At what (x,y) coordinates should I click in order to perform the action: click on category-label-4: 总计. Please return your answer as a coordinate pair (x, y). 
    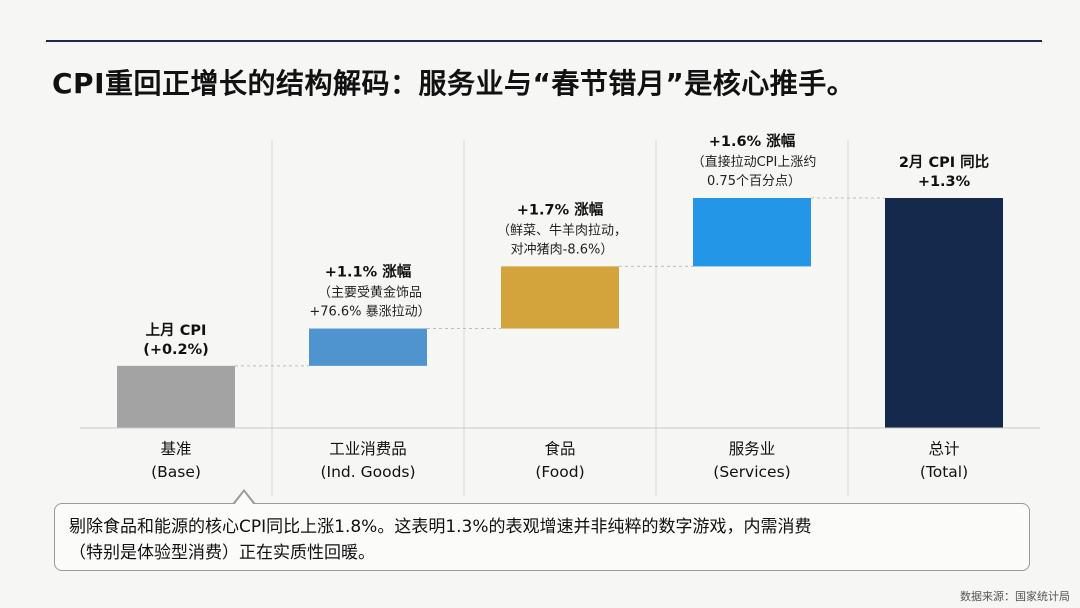
    Looking at the image, I should click on (943, 449).